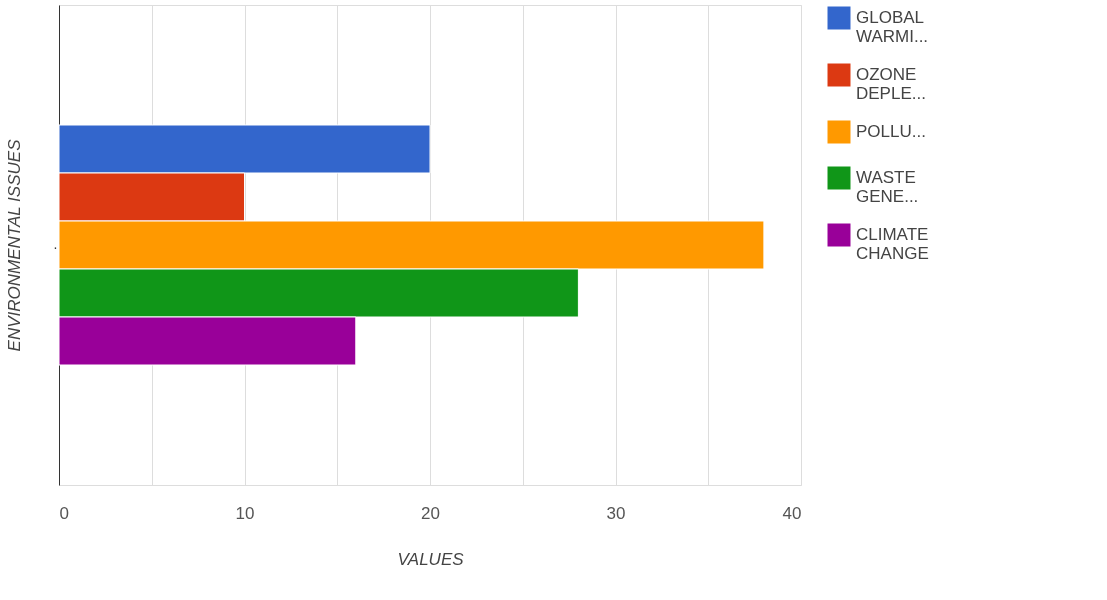  What do you see at coordinates (14, 245) in the screenshot?
I see `y-axis-title: ENVIRONMENTAL ISSUES` at bounding box center [14, 245].